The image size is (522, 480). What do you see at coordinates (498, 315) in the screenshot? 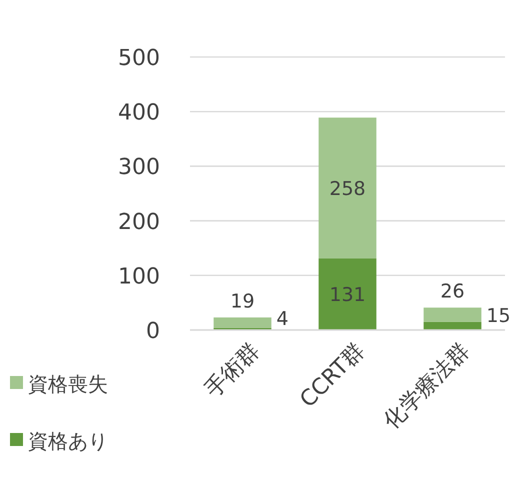
I see `data-label: 15` at bounding box center [498, 315].